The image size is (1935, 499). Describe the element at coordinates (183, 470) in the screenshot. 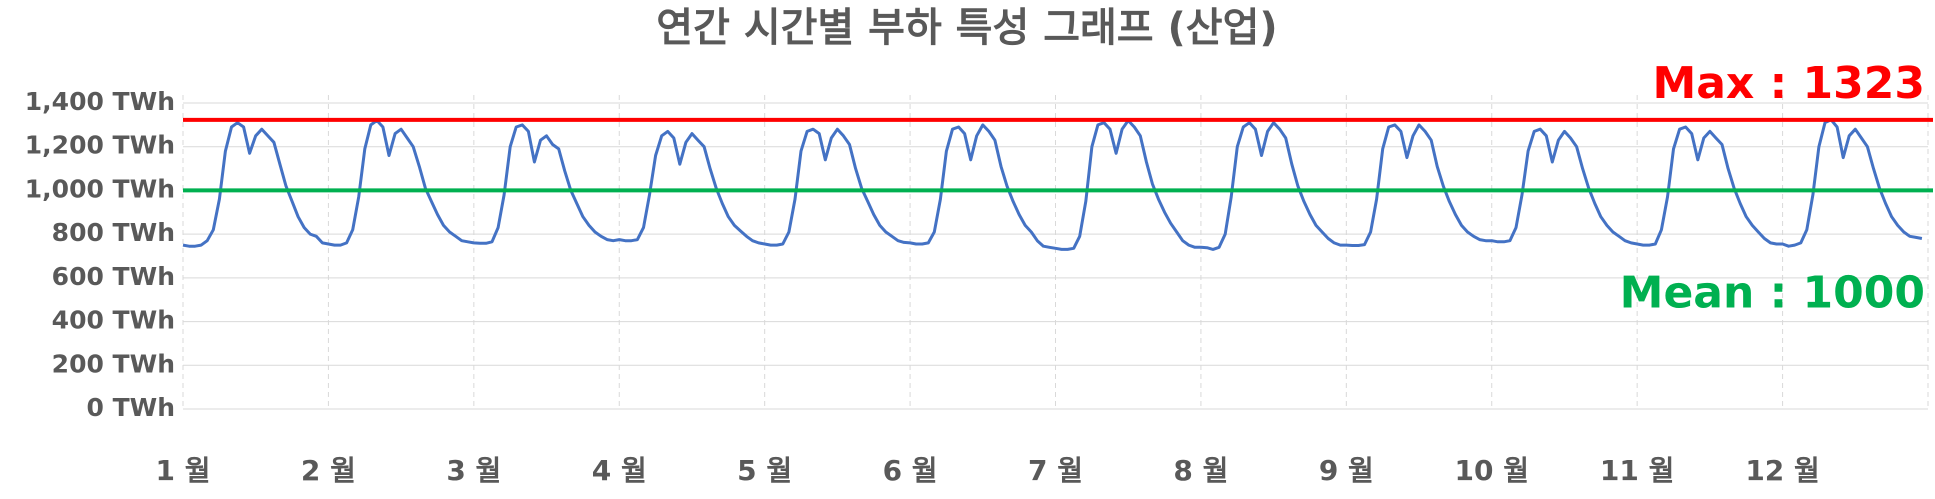

I see `x-tick-label: 1 월` at that location.